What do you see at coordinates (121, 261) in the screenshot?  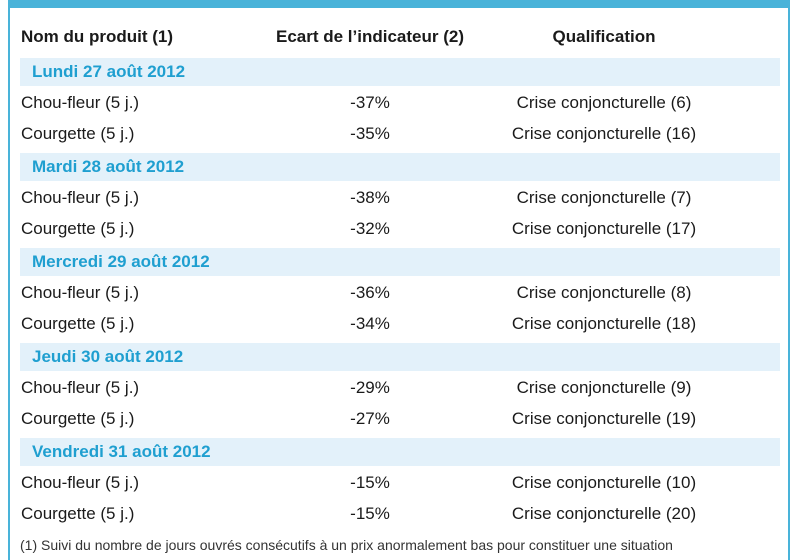 I see `date-label: Mercredi 29 août 2012` at bounding box center [121, 261].